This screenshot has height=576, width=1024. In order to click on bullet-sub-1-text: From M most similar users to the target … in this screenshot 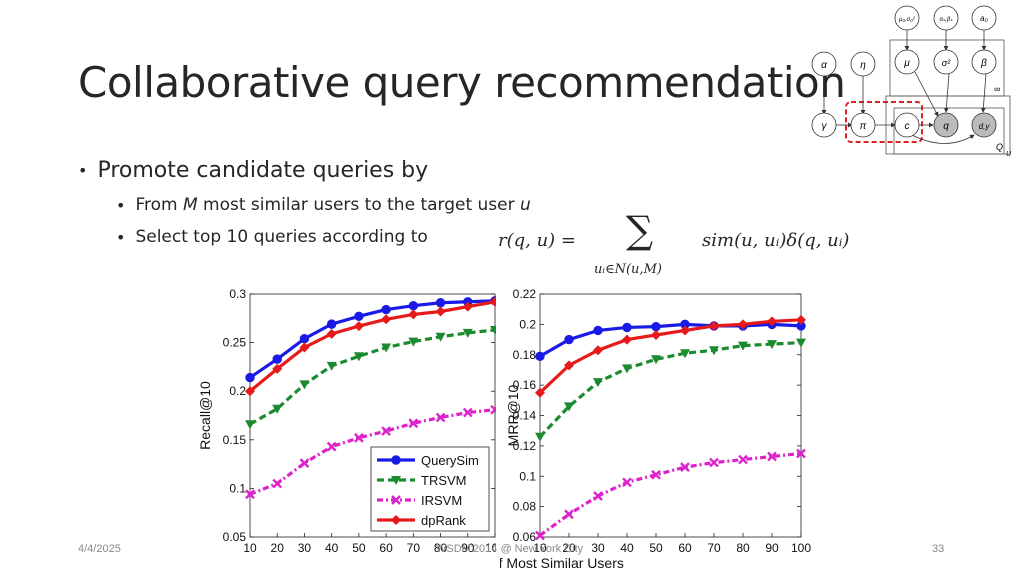, I will do `click(333, 205)`.